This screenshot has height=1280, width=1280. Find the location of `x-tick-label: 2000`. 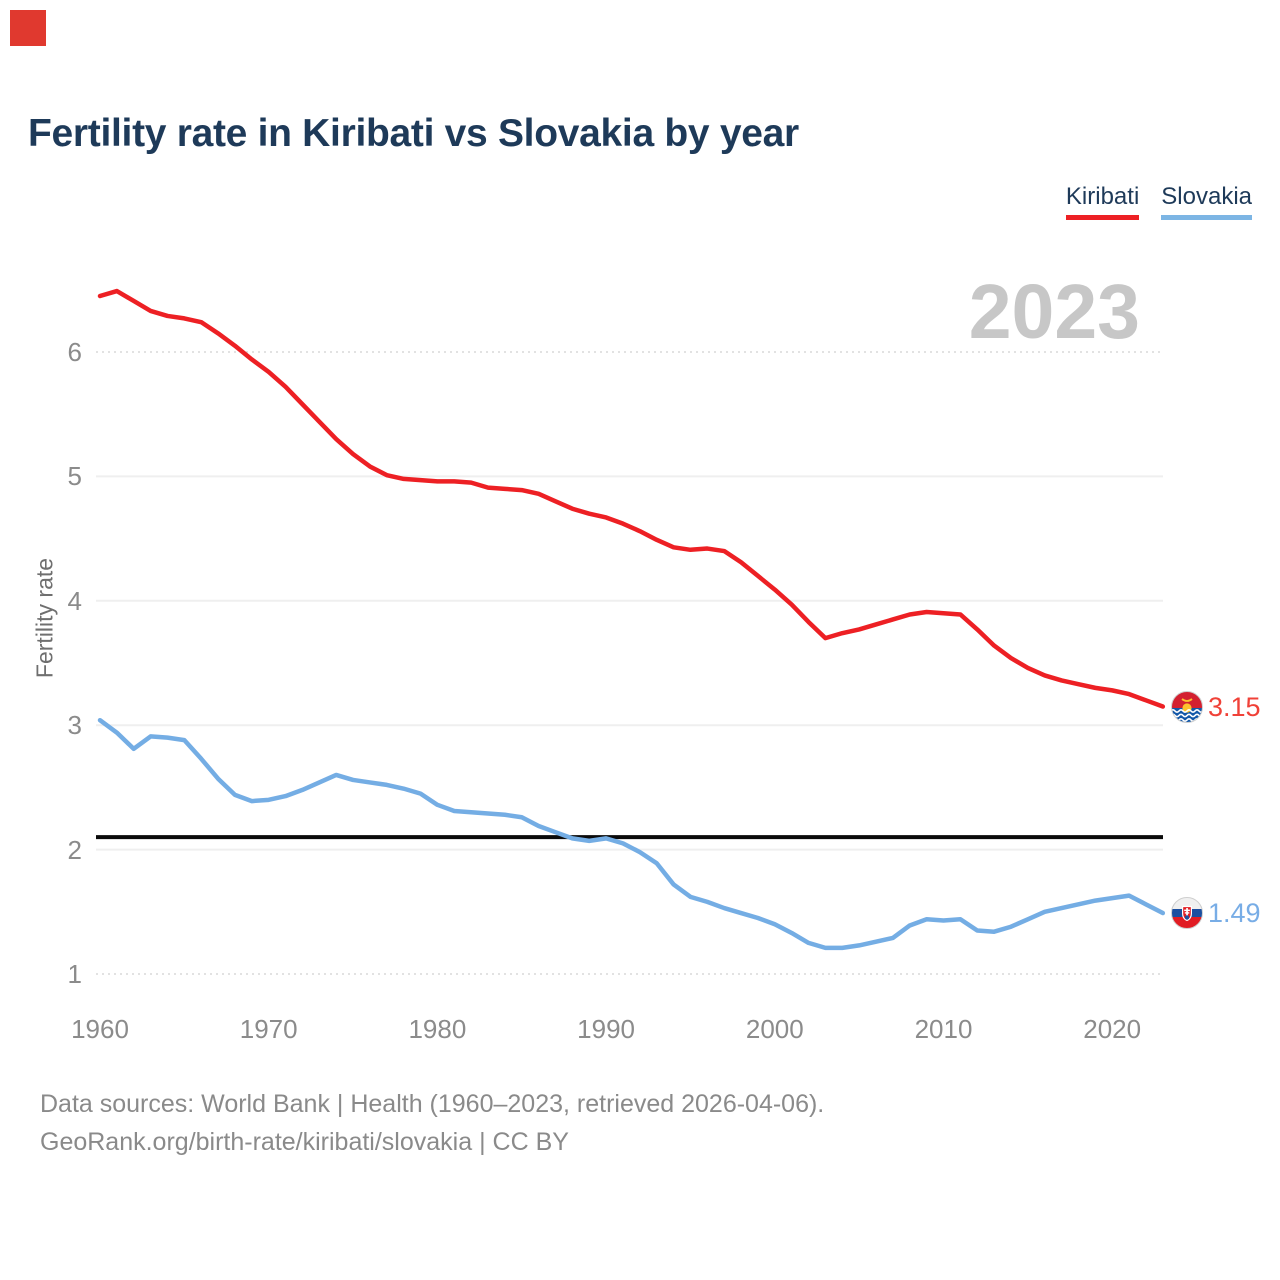

x-tick-label: 2000 is located at coordinates (774, 1029).